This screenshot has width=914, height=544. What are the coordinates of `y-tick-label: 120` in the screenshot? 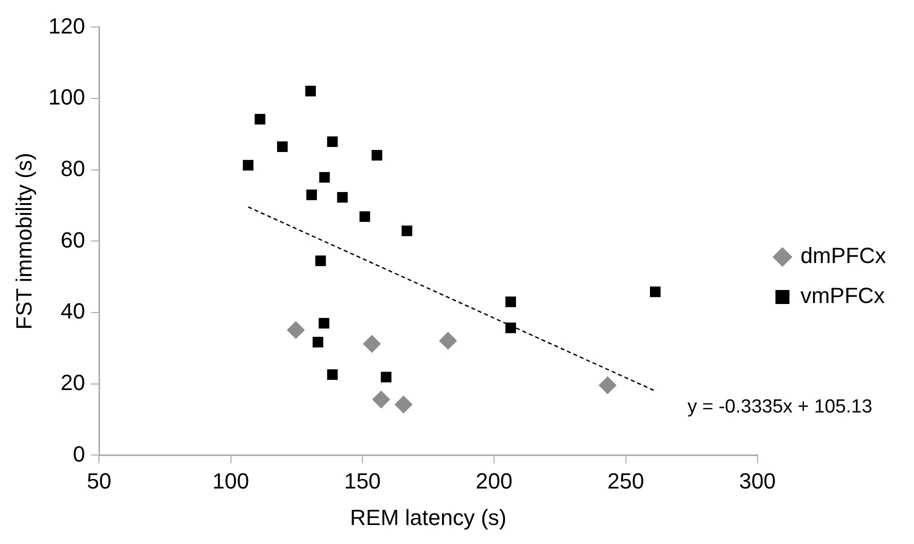 It's located at (67, 25).